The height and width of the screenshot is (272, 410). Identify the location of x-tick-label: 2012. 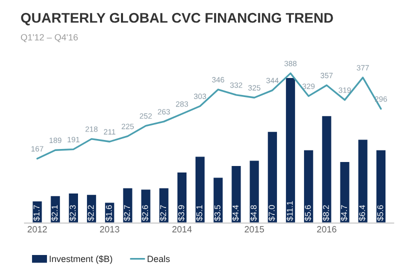
(37, 229).